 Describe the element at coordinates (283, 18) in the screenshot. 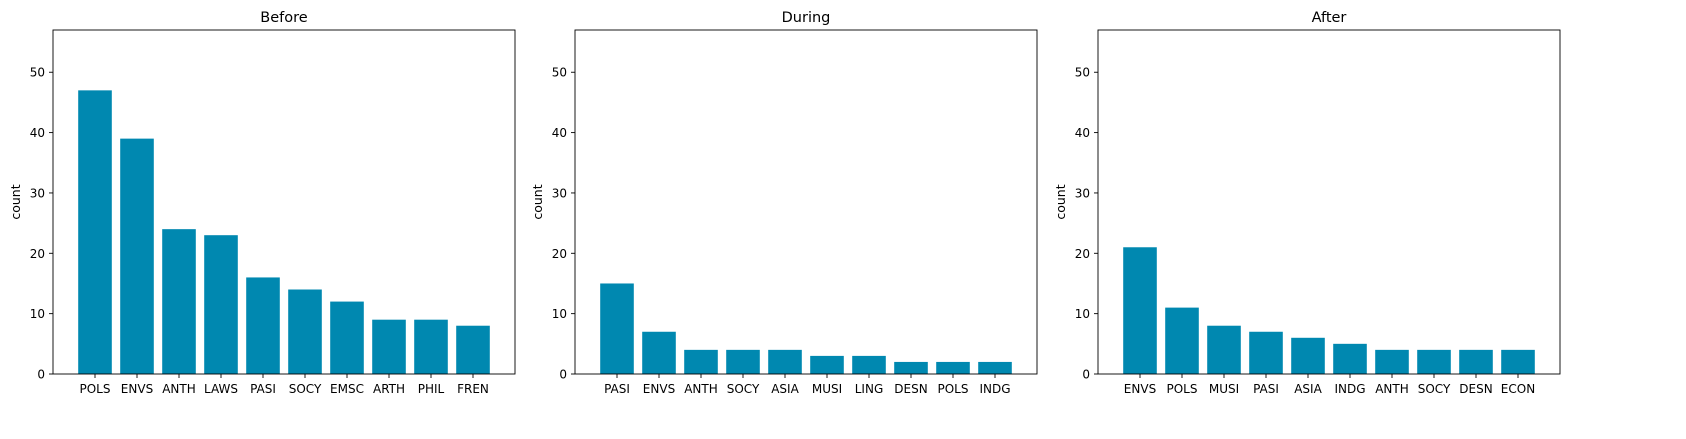

I see `subplot-title: Before` at that location.